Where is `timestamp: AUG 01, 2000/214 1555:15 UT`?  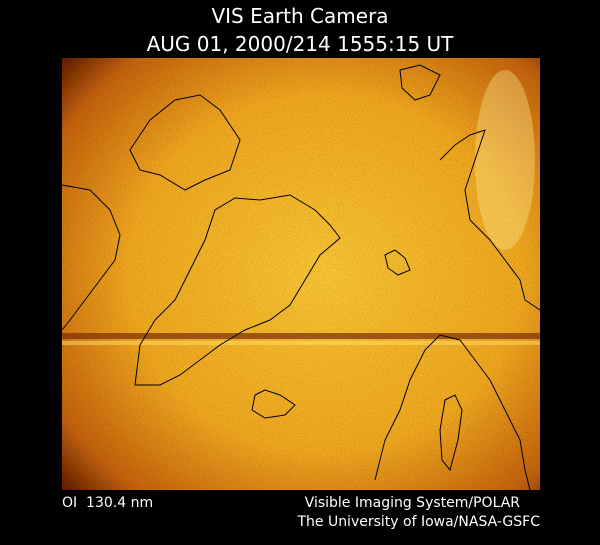
timestamp: AUG 01, 2000/214 1555:15 UT is located at coordinates (301, 44).